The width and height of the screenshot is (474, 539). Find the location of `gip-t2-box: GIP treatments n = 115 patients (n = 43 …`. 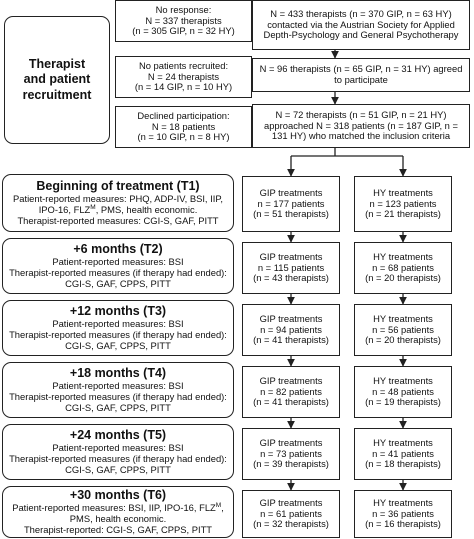

gip-t2-box: GIP treatments n = 115 patients (n = 43 … is located at coordinates (291, 268).